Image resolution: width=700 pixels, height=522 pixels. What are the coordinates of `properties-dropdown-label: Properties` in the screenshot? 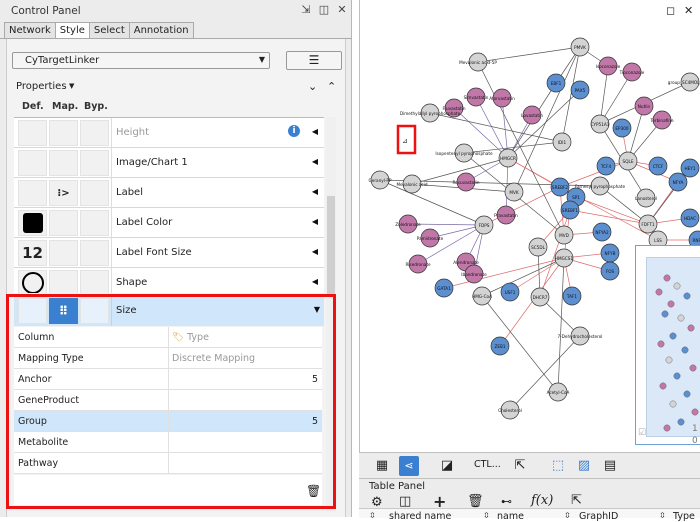 It's located at (41, 86).